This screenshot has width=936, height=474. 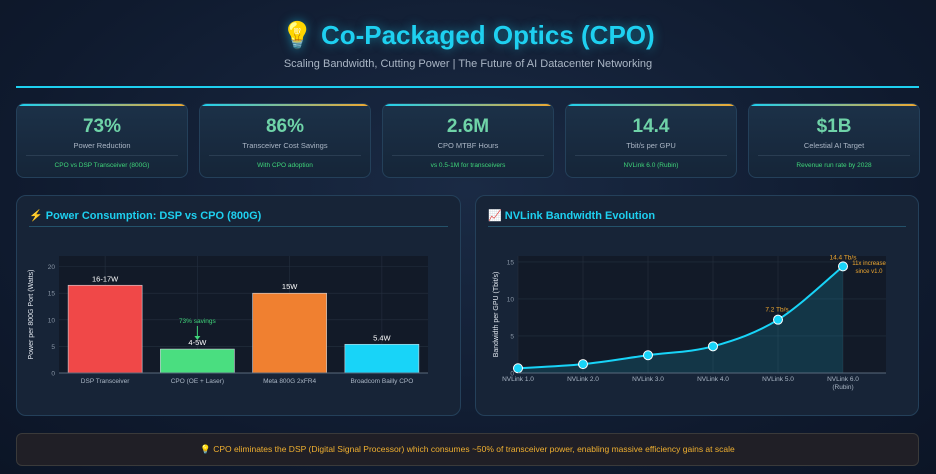 I want to click on x-tick-label: NVLink 5.0, so click(x=778, y=379).